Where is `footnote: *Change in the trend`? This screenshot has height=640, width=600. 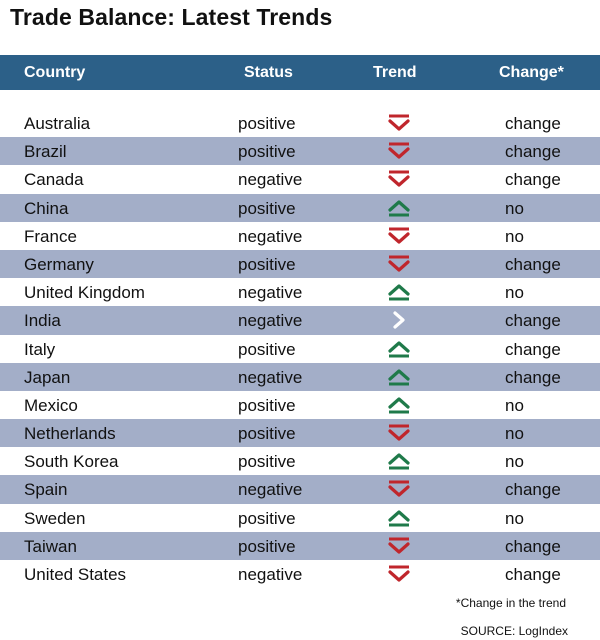 footnote: *Change in the trend is located at coordinates (510, 603).